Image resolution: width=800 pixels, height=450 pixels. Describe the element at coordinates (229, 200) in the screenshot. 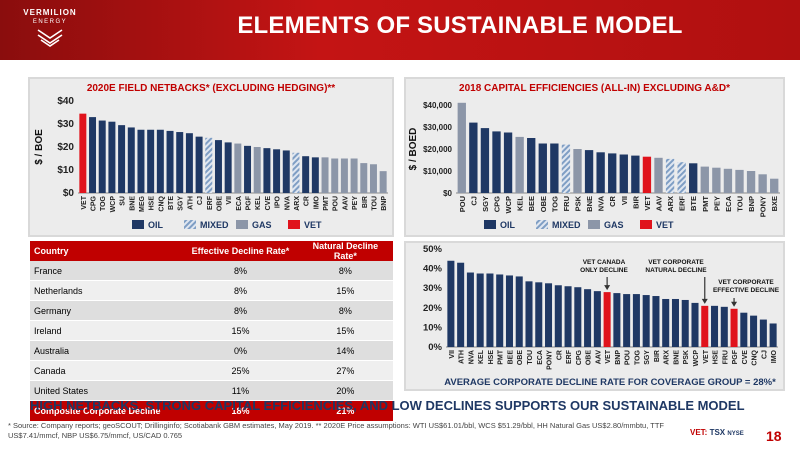

I see `x-category-label: VII` at that location.